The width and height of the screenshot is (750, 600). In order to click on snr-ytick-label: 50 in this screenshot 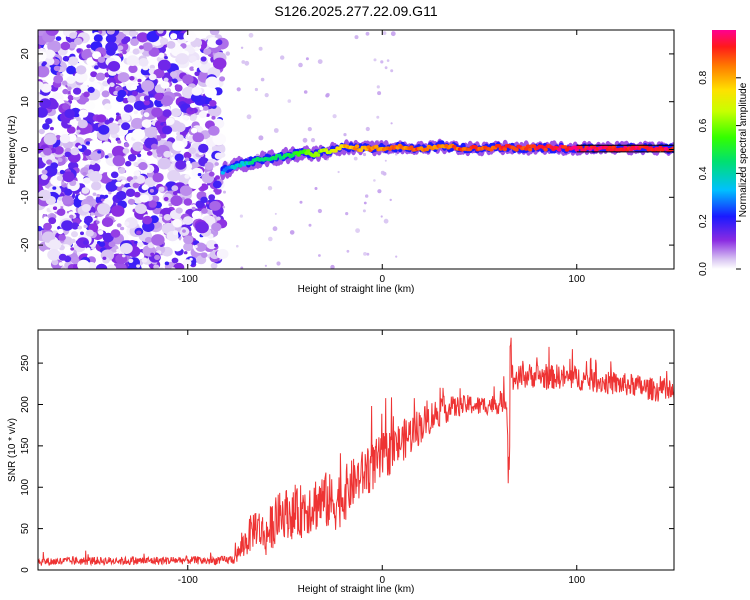, I will do `click(25, 529)`.